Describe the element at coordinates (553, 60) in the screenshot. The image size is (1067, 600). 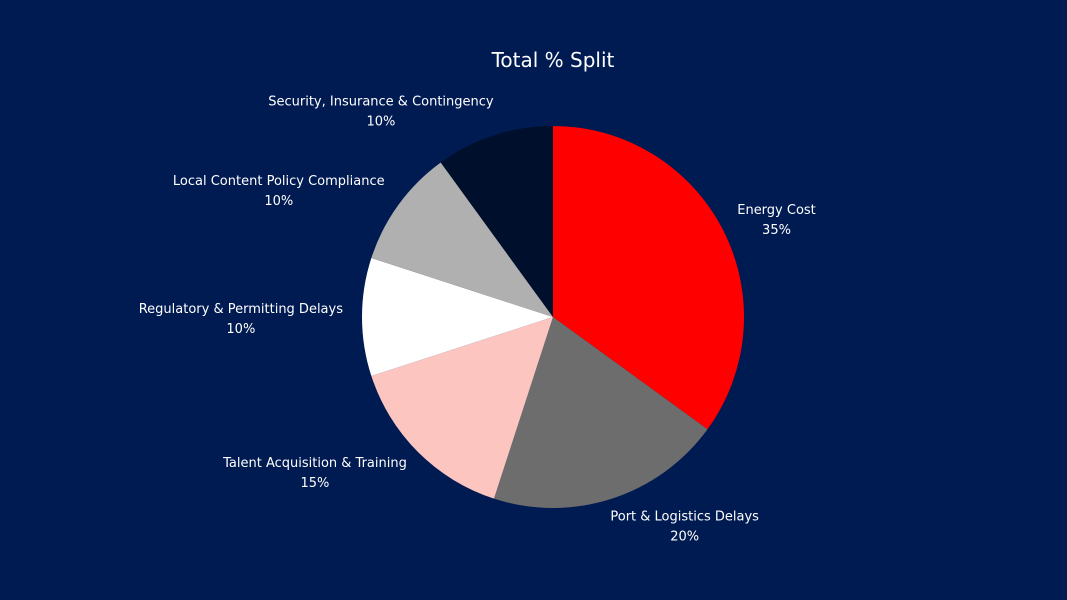
I see `chart-title: Total % Split` at that location.